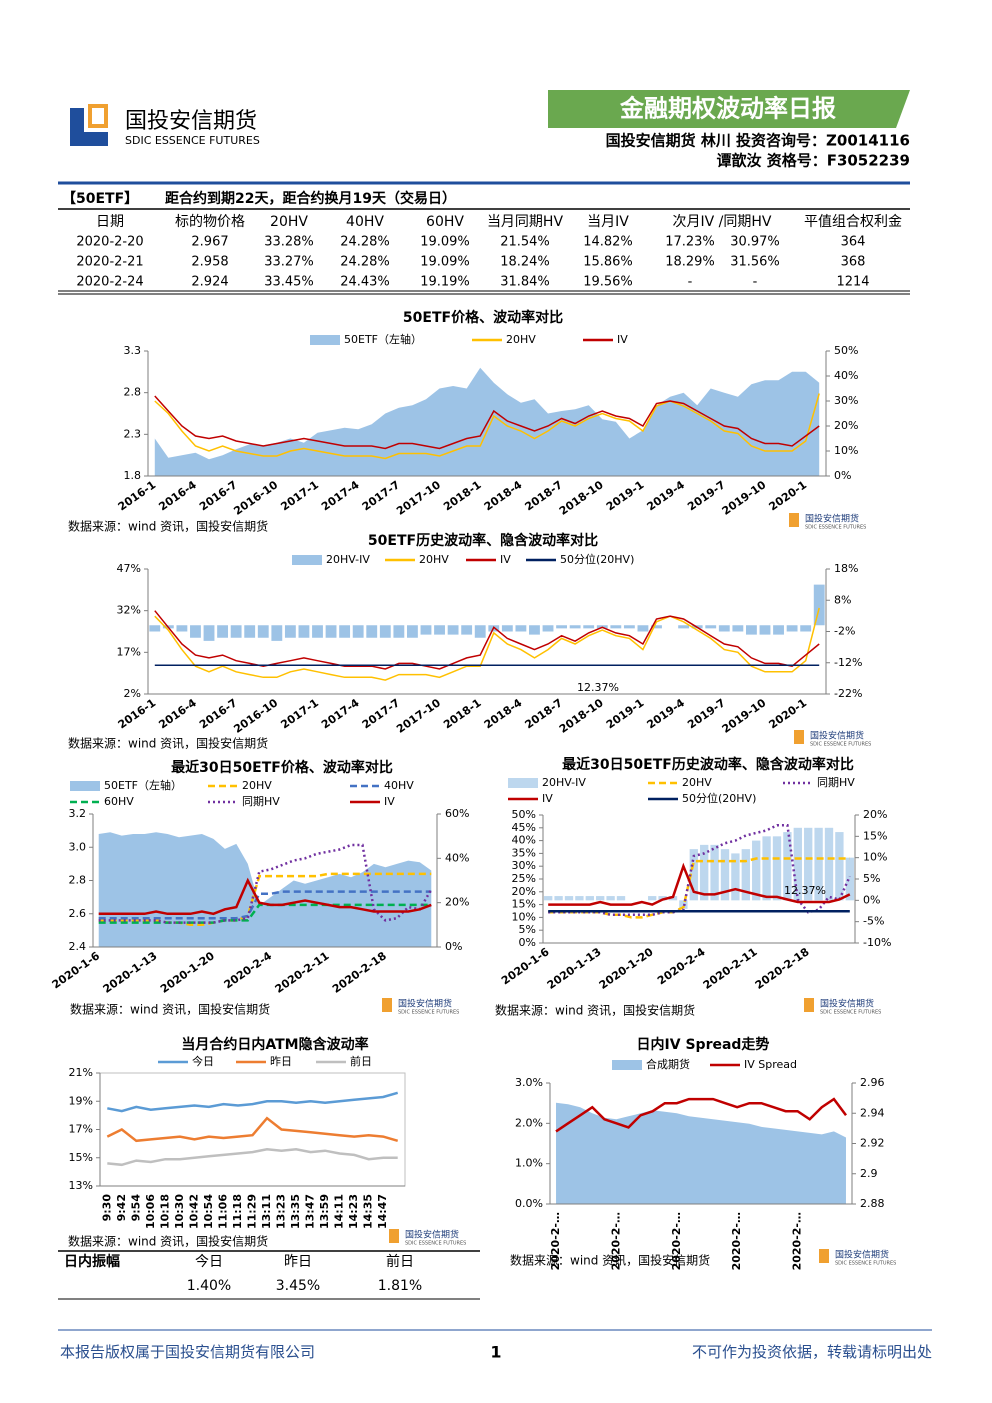 This screenshot has height=1403, width=992. I want to click on y-tick-label: 3.2, so click(78, 813).